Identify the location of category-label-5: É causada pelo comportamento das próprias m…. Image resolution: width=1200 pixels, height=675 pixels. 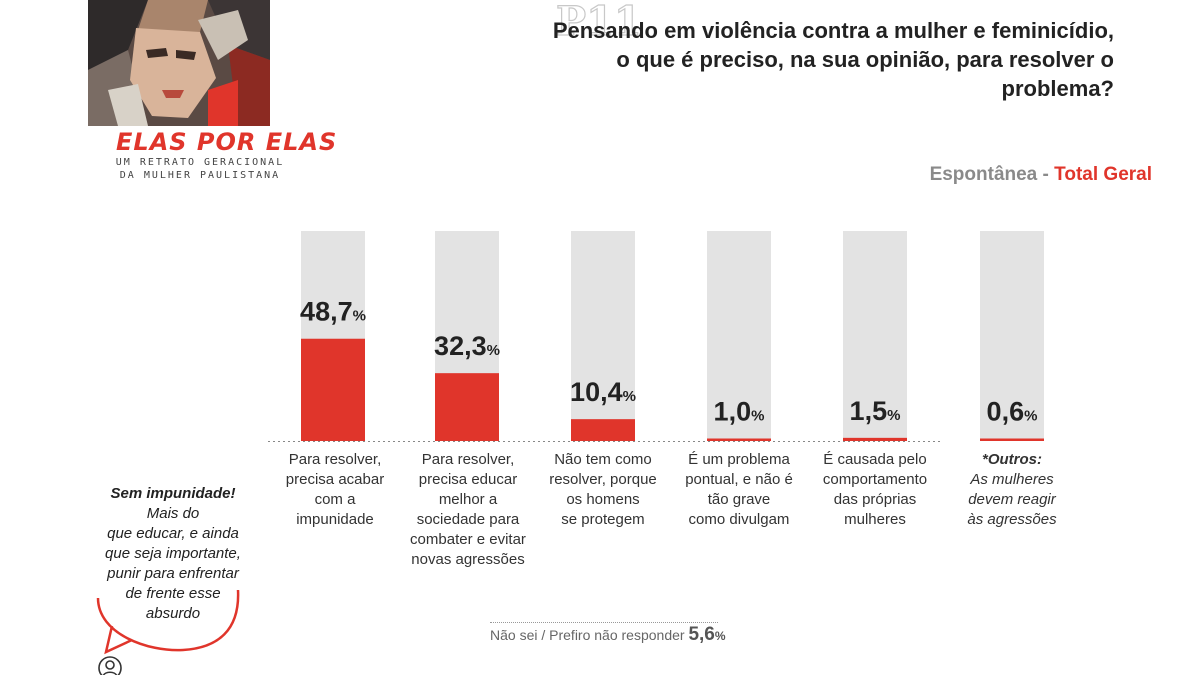
(875, 489).